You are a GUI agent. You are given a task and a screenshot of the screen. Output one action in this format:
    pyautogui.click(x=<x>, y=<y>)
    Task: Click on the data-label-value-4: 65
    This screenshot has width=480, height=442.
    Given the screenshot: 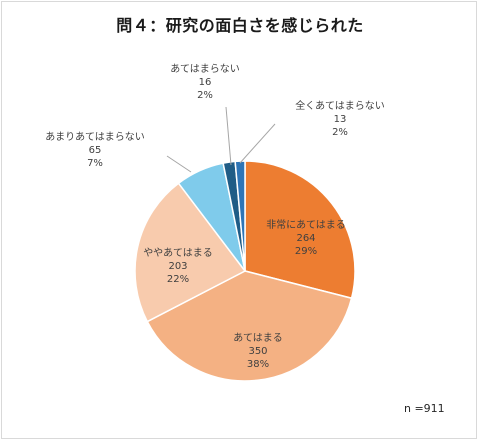 What is the action you would take?
    pyautogui.click(x=95, y=150)
    